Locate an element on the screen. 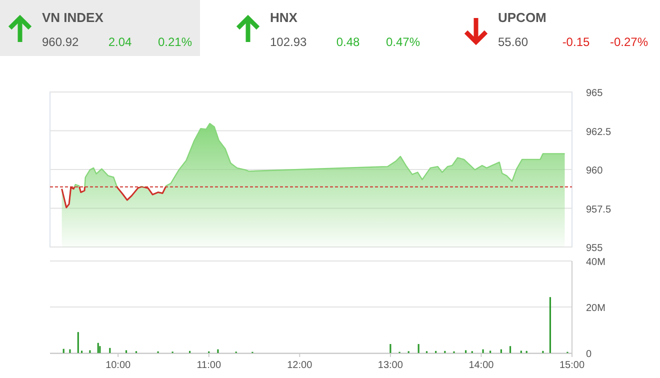 This screenshot has width=660, height=378. text: -0.27% is located at coordinates (629, 42).